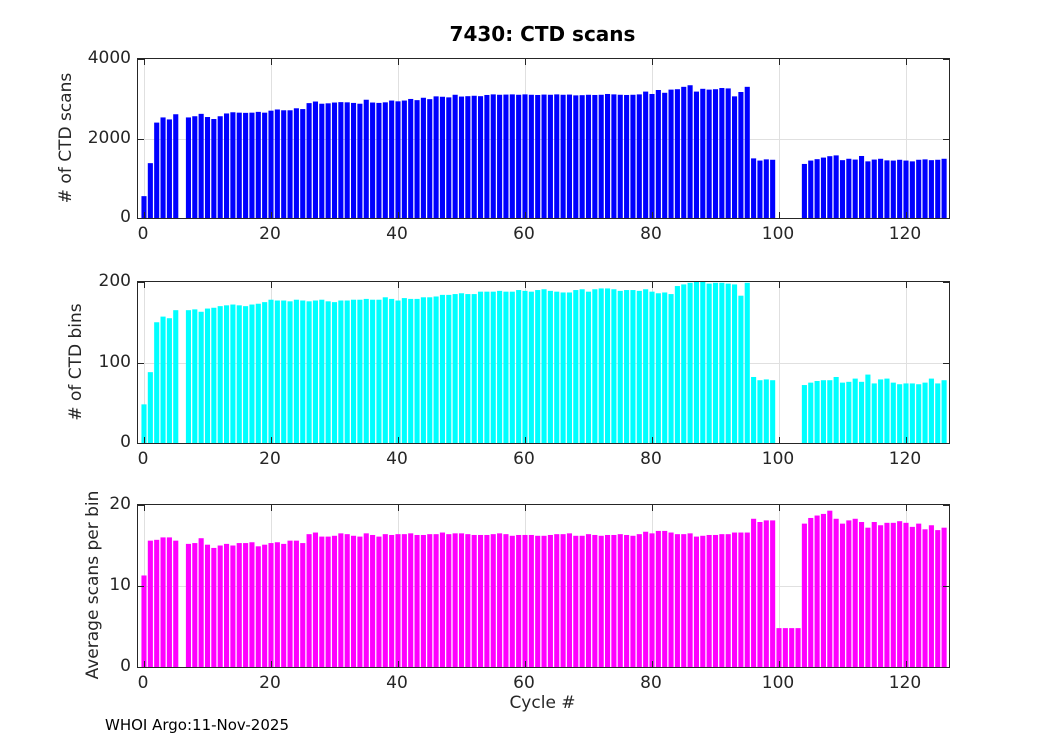  Describe the element at coordinates (542, 34) in the screenshot. I see `chart-title: 7430: CTD scans` at that location.